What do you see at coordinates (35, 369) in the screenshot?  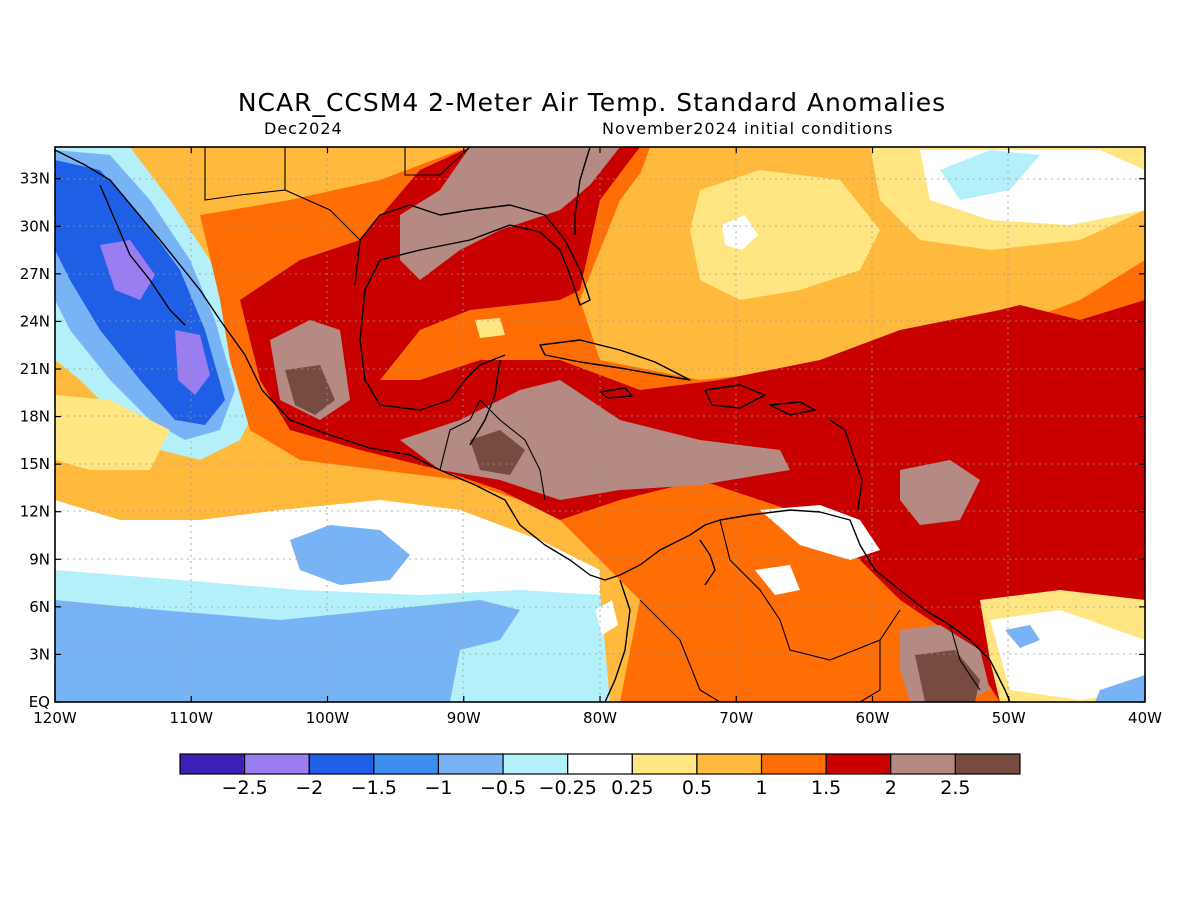 I see `lat-tick-label: 21N` at bounding box center [35, 369].